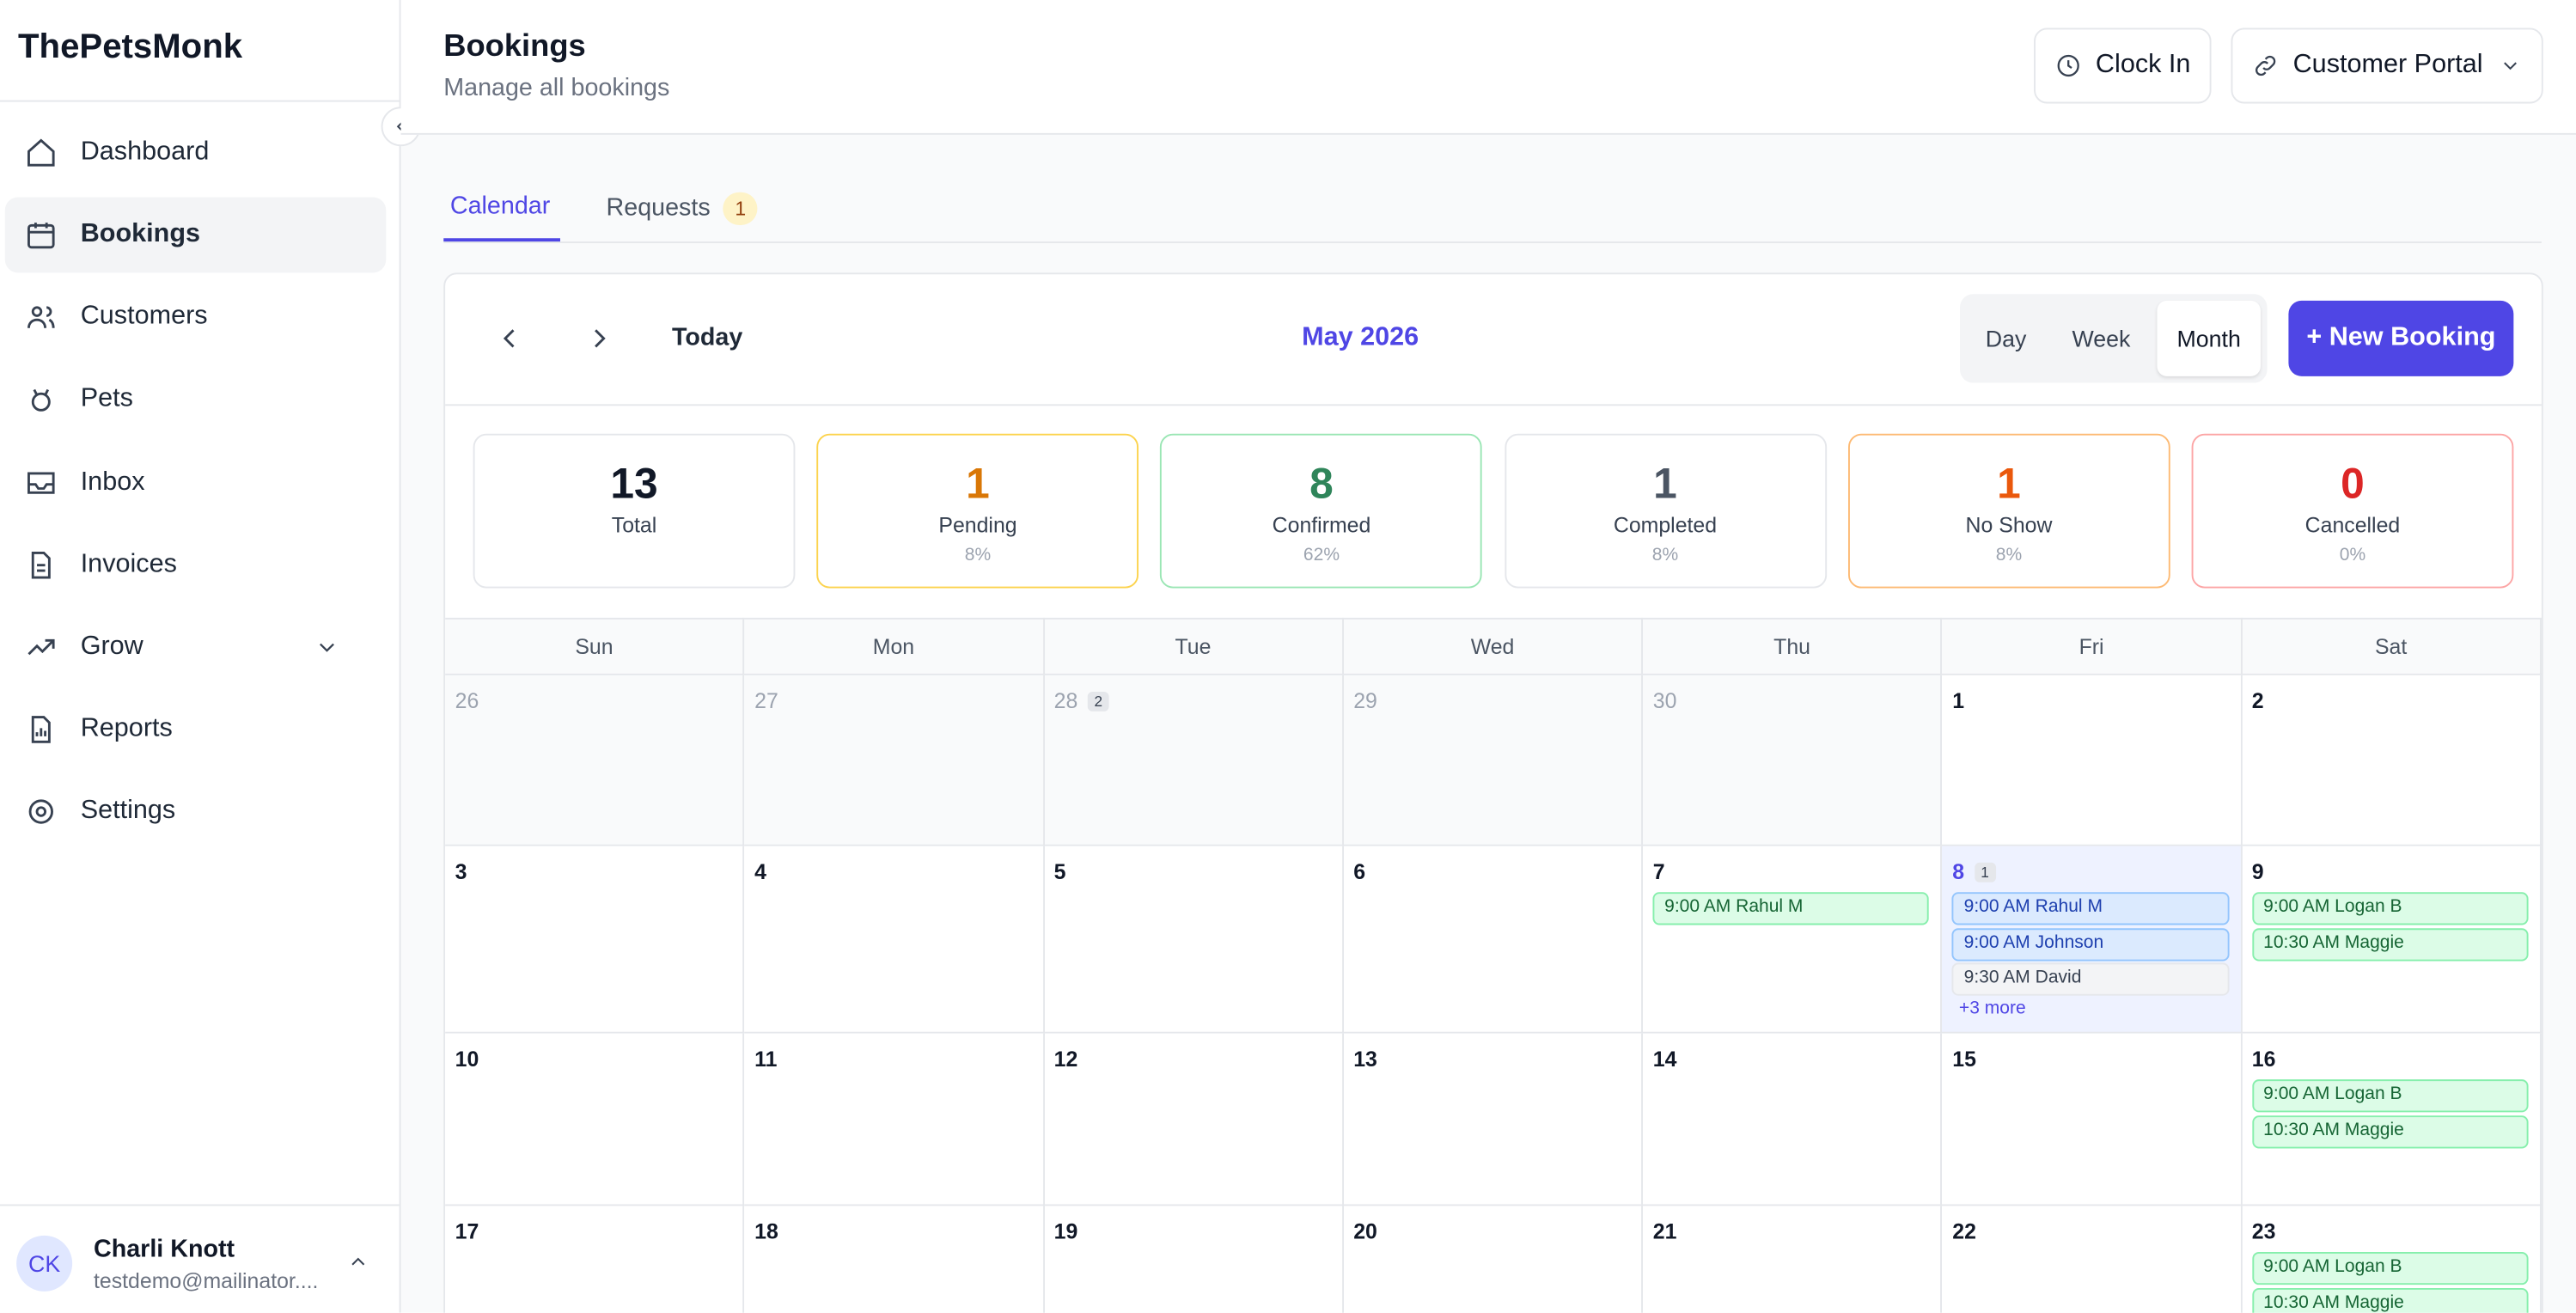  I want to click on nav-item: Dashboard, so click(196, 152).